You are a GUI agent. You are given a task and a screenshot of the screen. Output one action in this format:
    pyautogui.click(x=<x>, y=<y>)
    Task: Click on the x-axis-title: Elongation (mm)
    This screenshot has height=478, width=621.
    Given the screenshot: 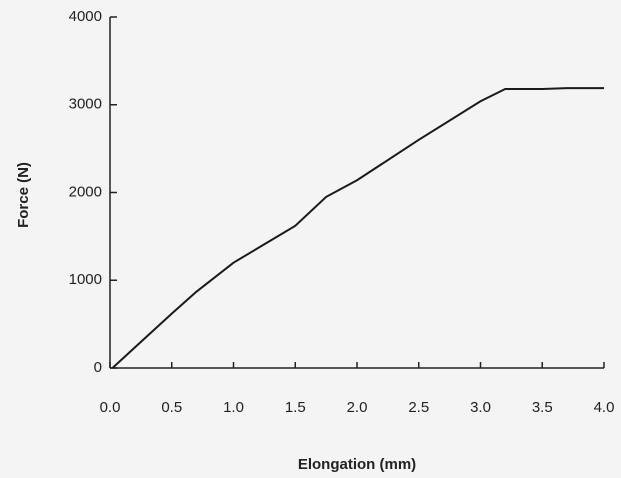 What is the action you would take?
    pyautogui.click(x=357, y=464)
    